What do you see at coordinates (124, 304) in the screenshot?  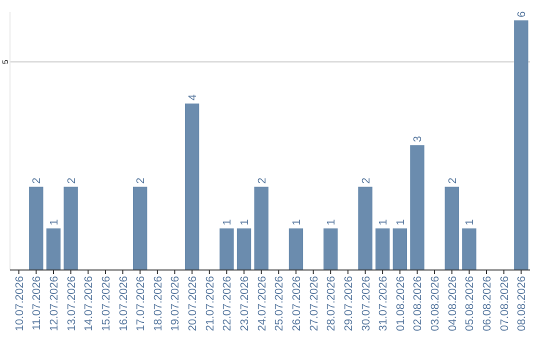 I see `x-tick-label: 16.07.2026` at bounding box center [124, 304].